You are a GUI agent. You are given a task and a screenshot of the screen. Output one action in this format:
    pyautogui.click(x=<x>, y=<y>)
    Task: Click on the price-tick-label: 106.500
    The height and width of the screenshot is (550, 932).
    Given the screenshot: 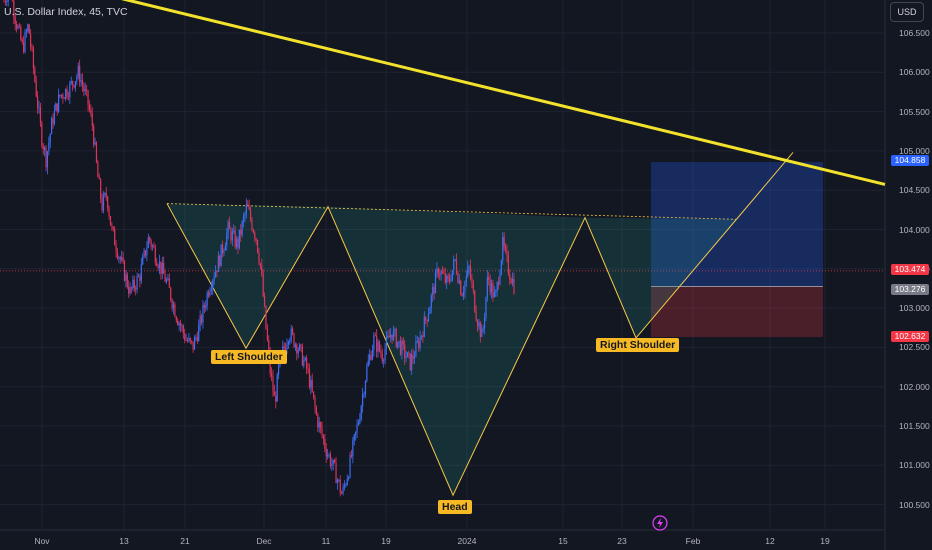 What is the action you would take?
    pyautogui.click(x=914, y=33)
    